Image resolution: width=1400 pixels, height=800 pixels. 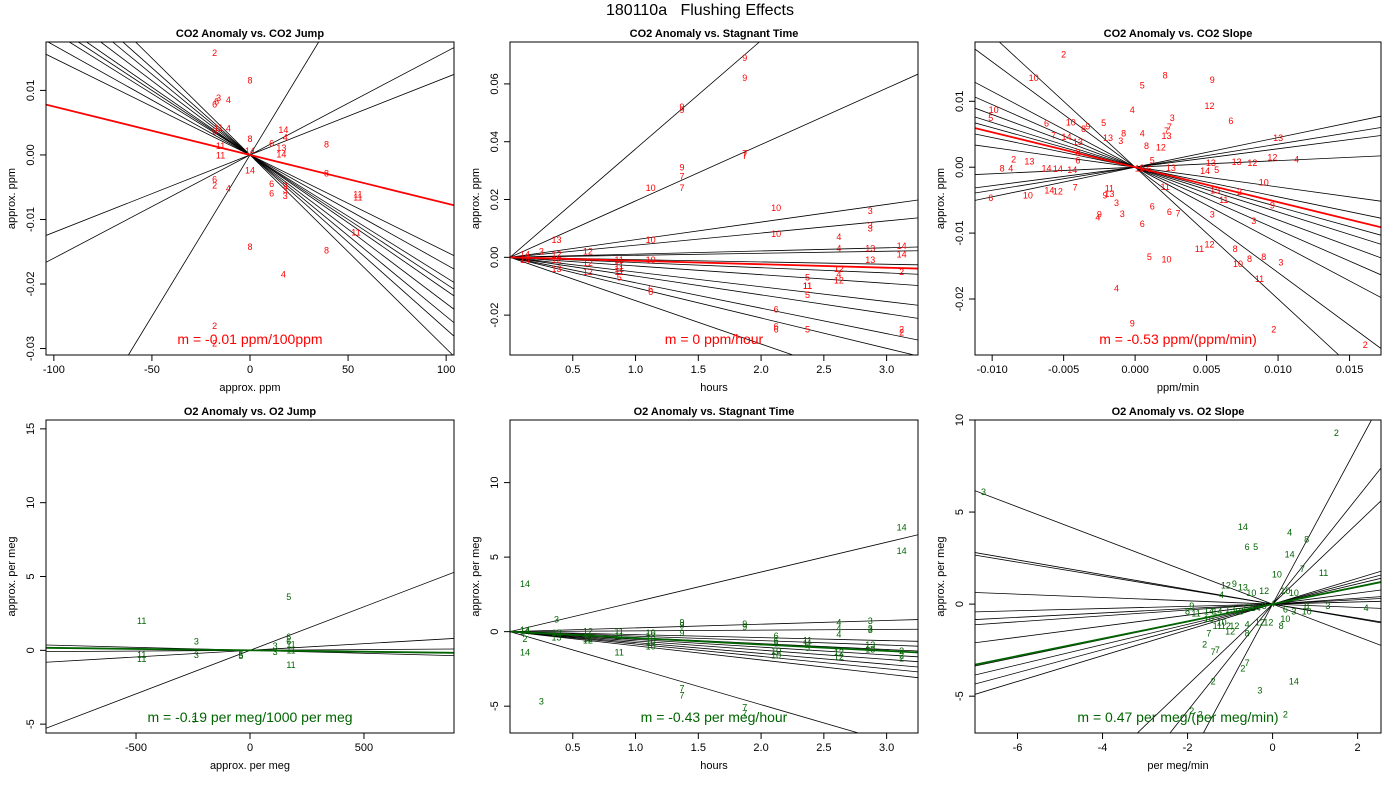 What do you see at coordinates (960, 512) in the screenshot?
I see `y-tick-label: 5` at bounding box center [960, 512].